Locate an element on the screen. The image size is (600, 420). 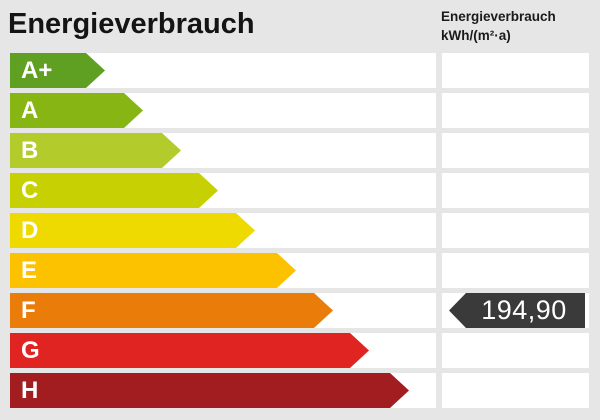
class-label: A is located at coordinates (30, 110).